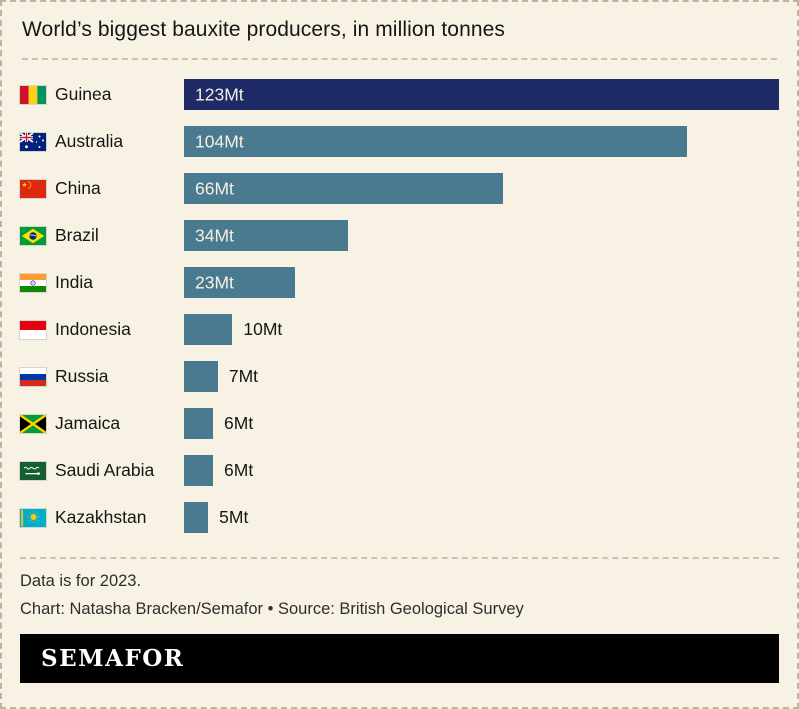 The height and width of the screenshot is (709, 799). What do you see at coordinates (33, 329) in the screenshot?
I see `indonesia-flag-icon` at bounding box center [33, 329].